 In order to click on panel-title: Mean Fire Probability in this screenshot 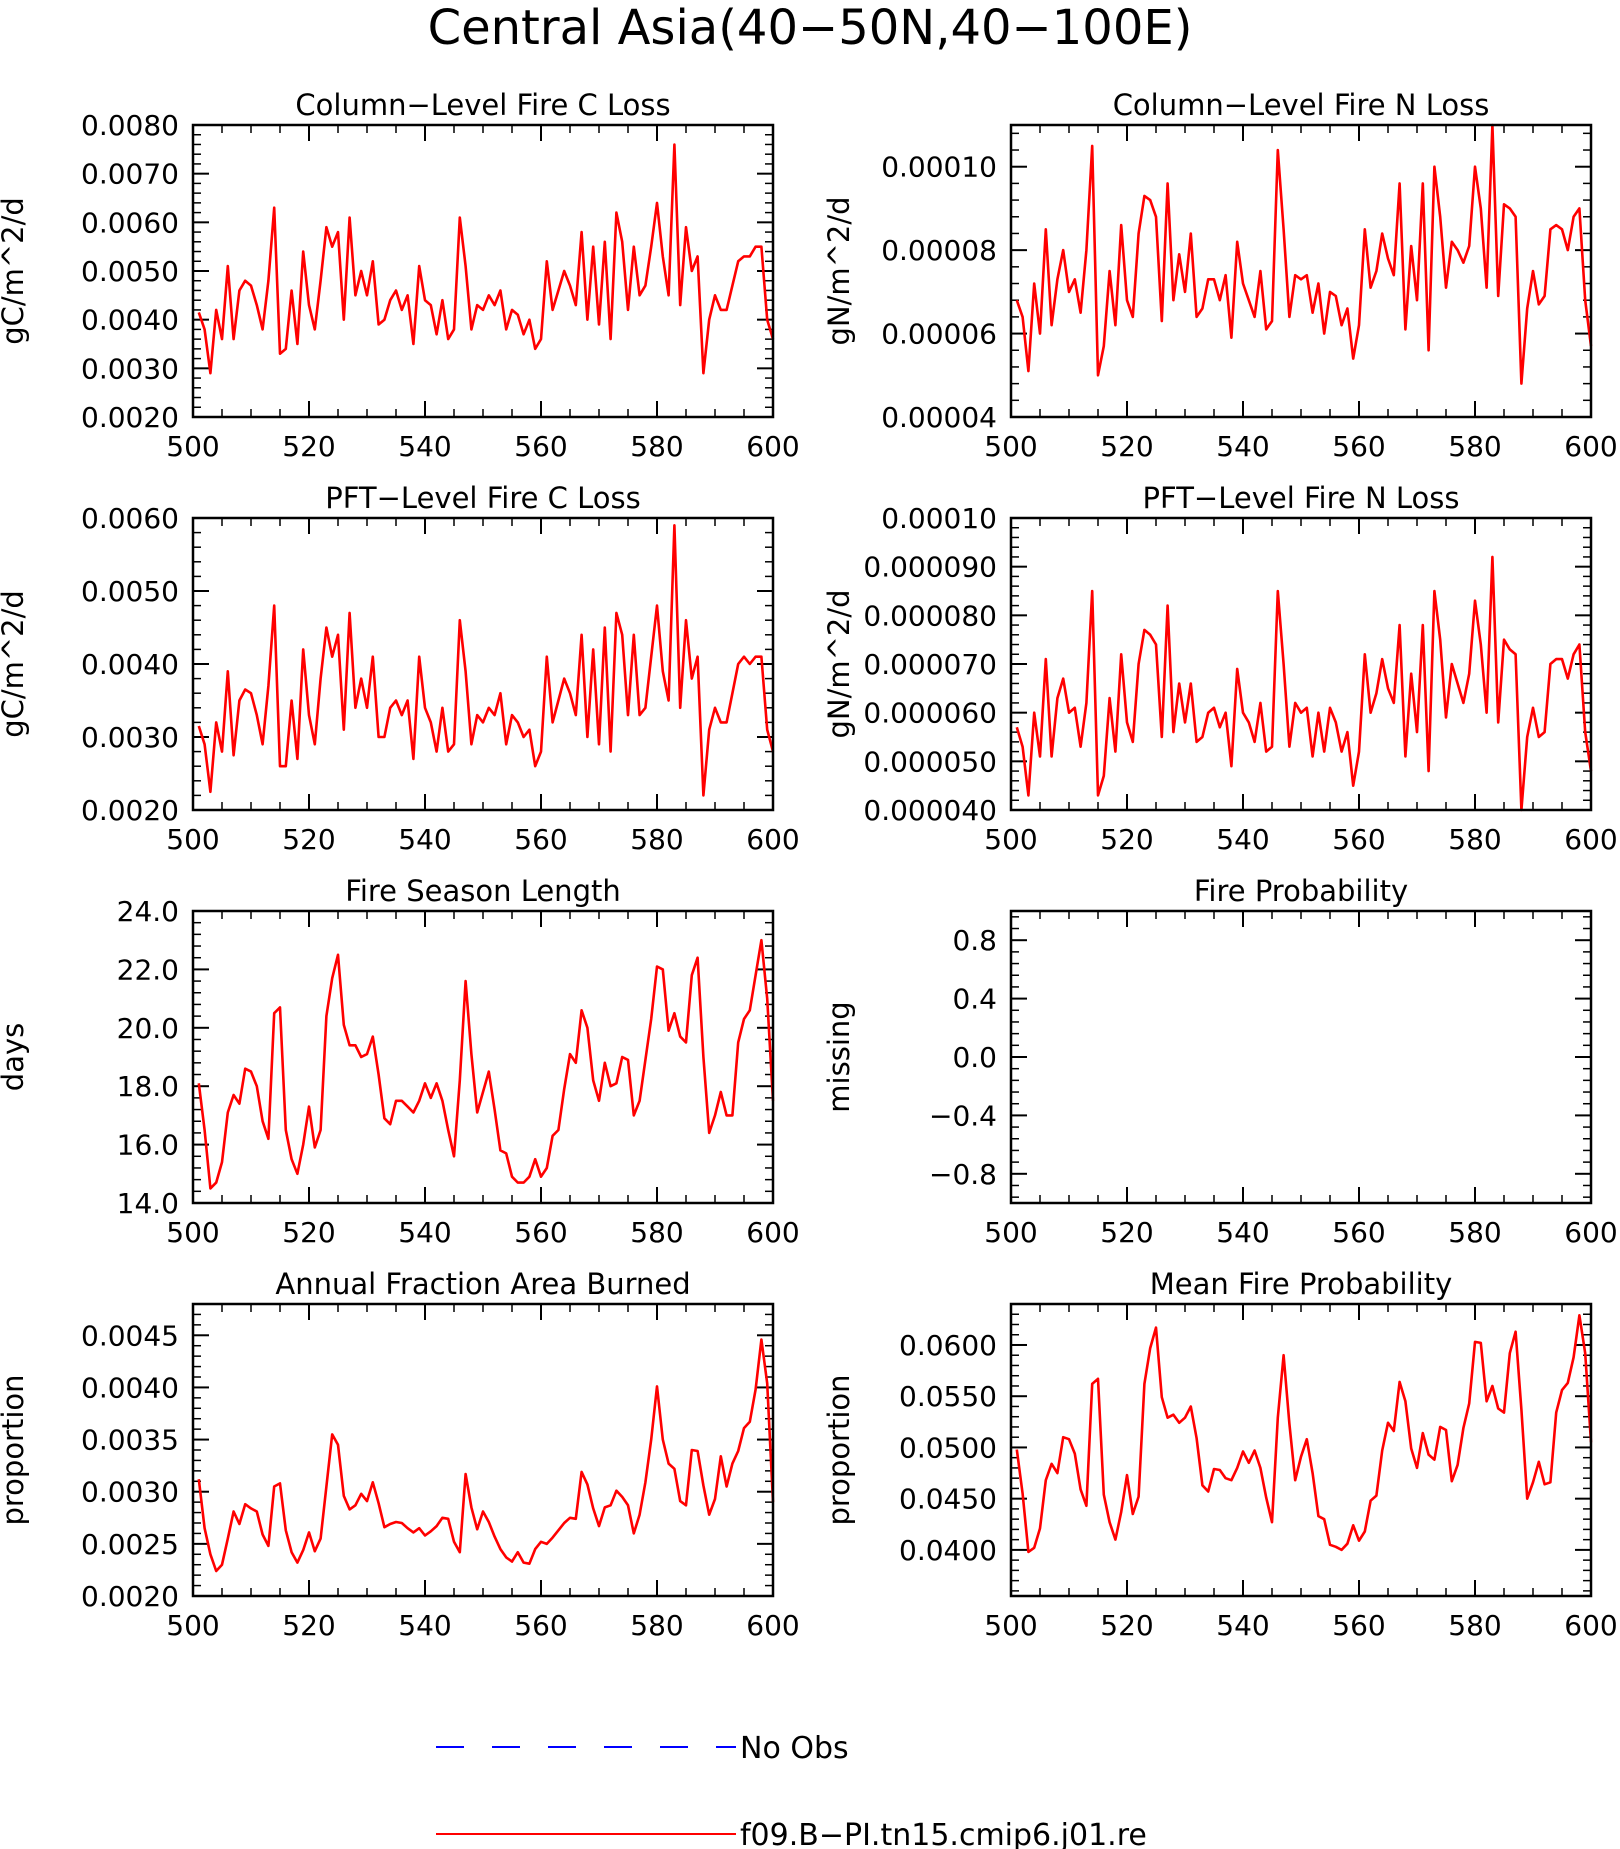, I will do `click(1301, 1284)`.